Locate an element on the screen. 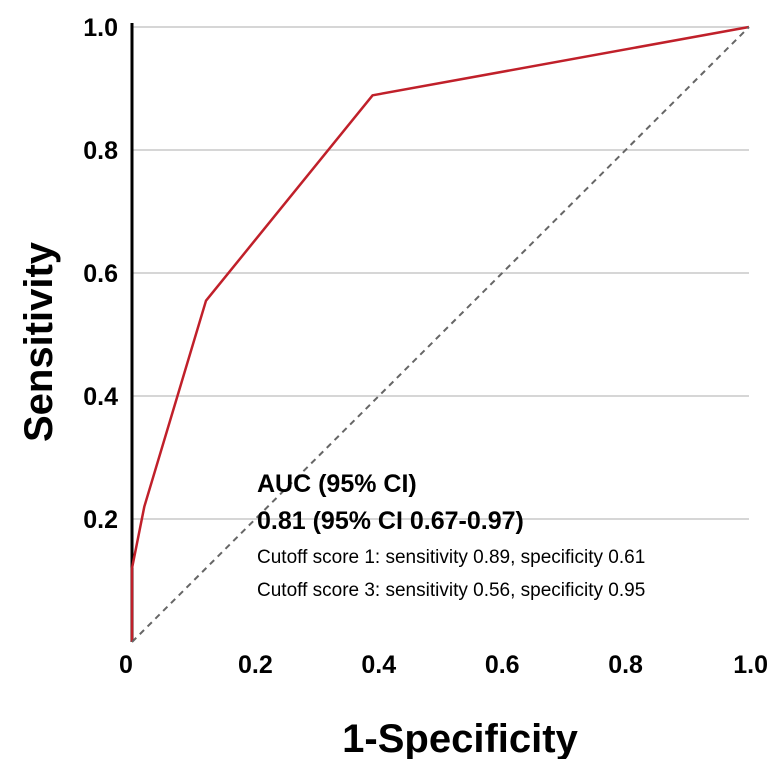 Image resolution: width=771 pixels, height=759 pixels. y-tick-label-1: 0.4 is located at coordinates (100, 397).